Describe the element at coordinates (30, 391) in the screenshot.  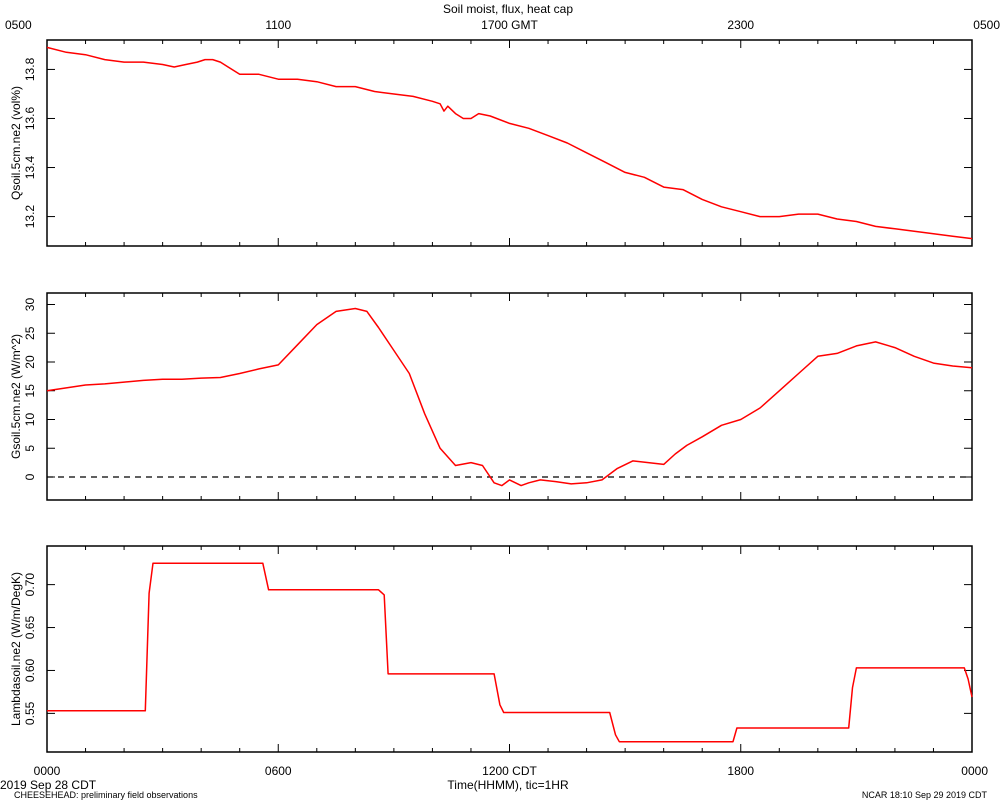
I see `y-tick-label: 15` at that location.